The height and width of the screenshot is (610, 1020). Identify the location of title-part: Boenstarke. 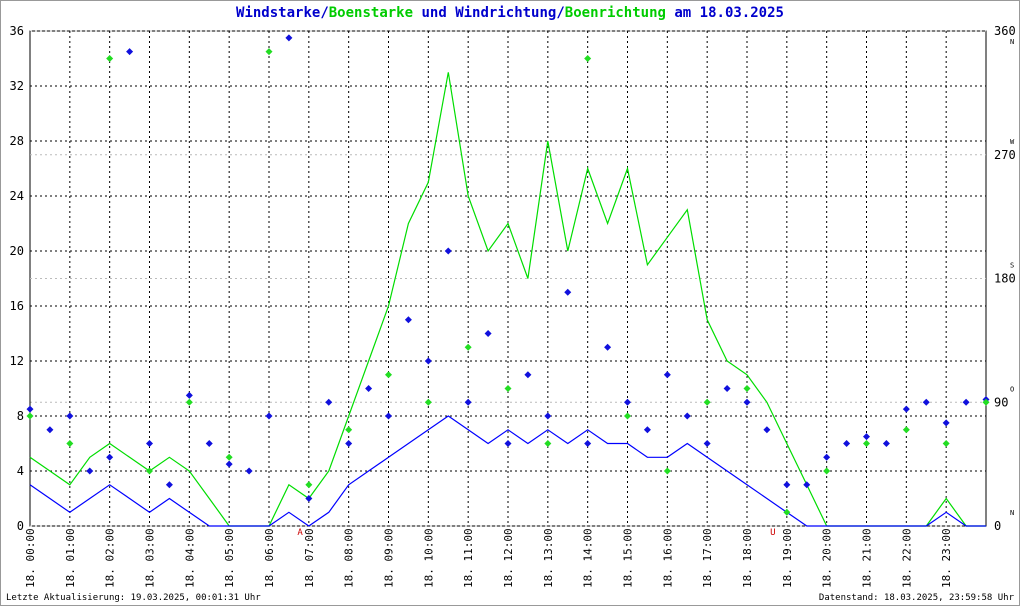
(371, 13).